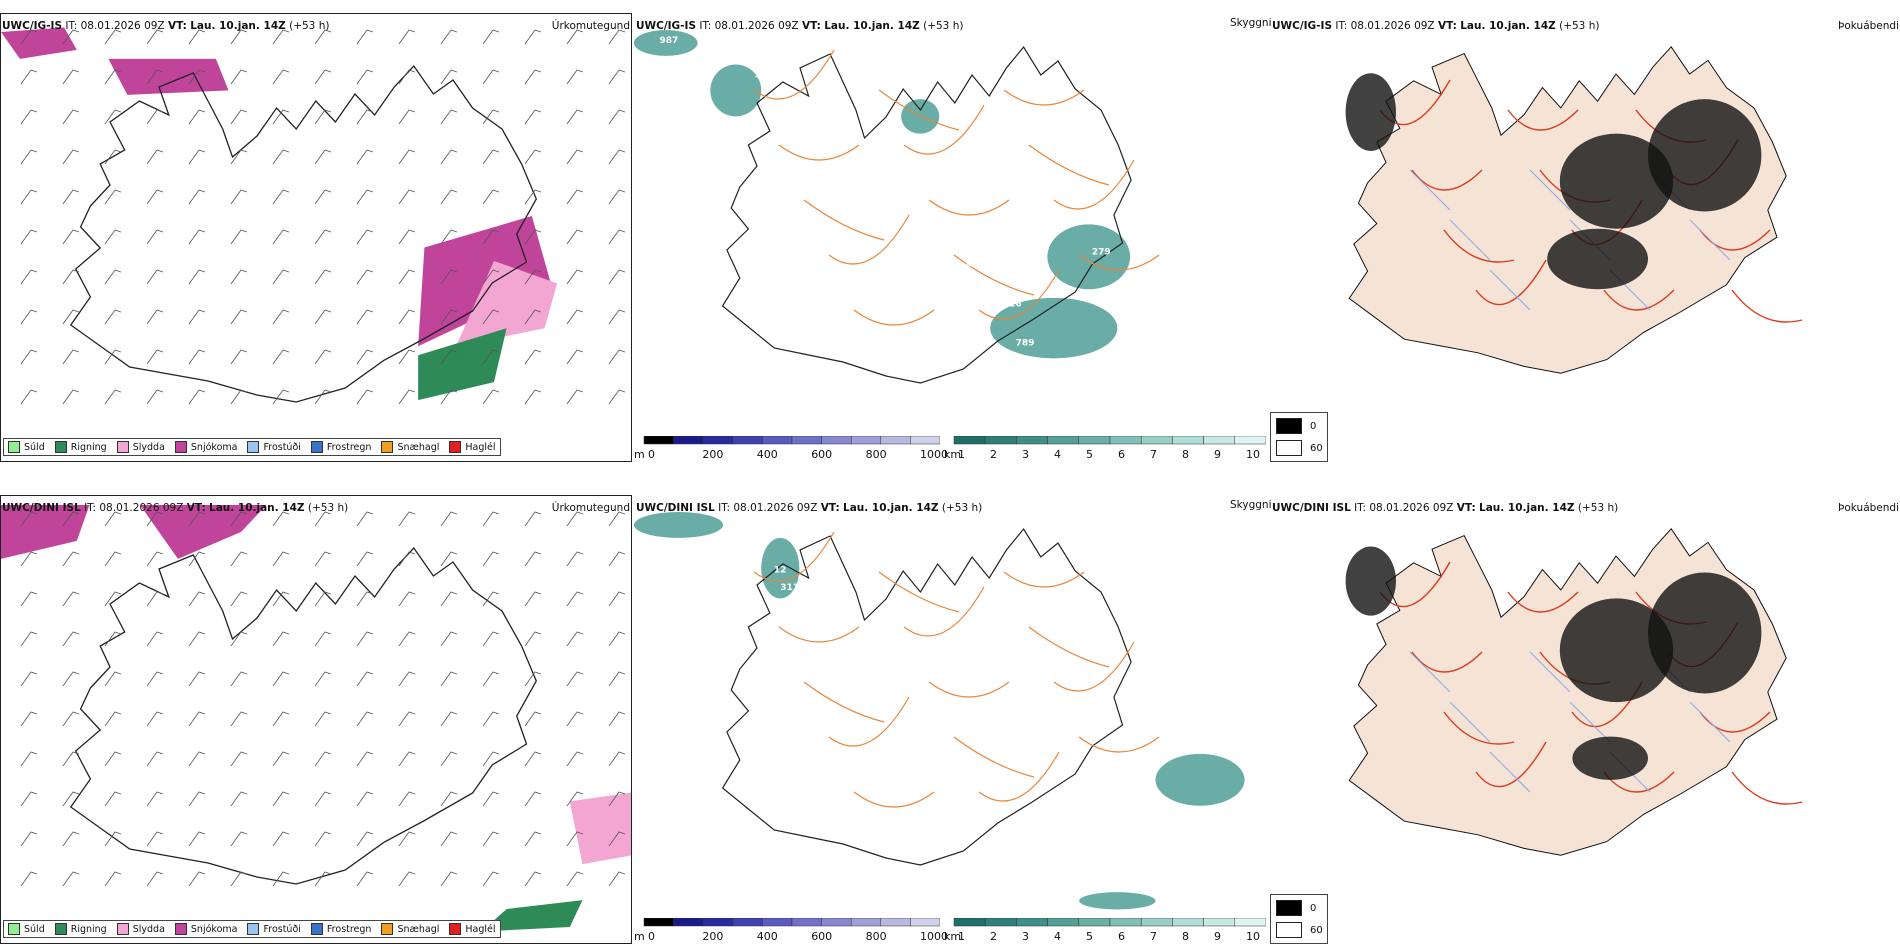  Describe the element at coordinates (876, 936) in the screenshot. I see `colorbar-tick: 800` at that location.